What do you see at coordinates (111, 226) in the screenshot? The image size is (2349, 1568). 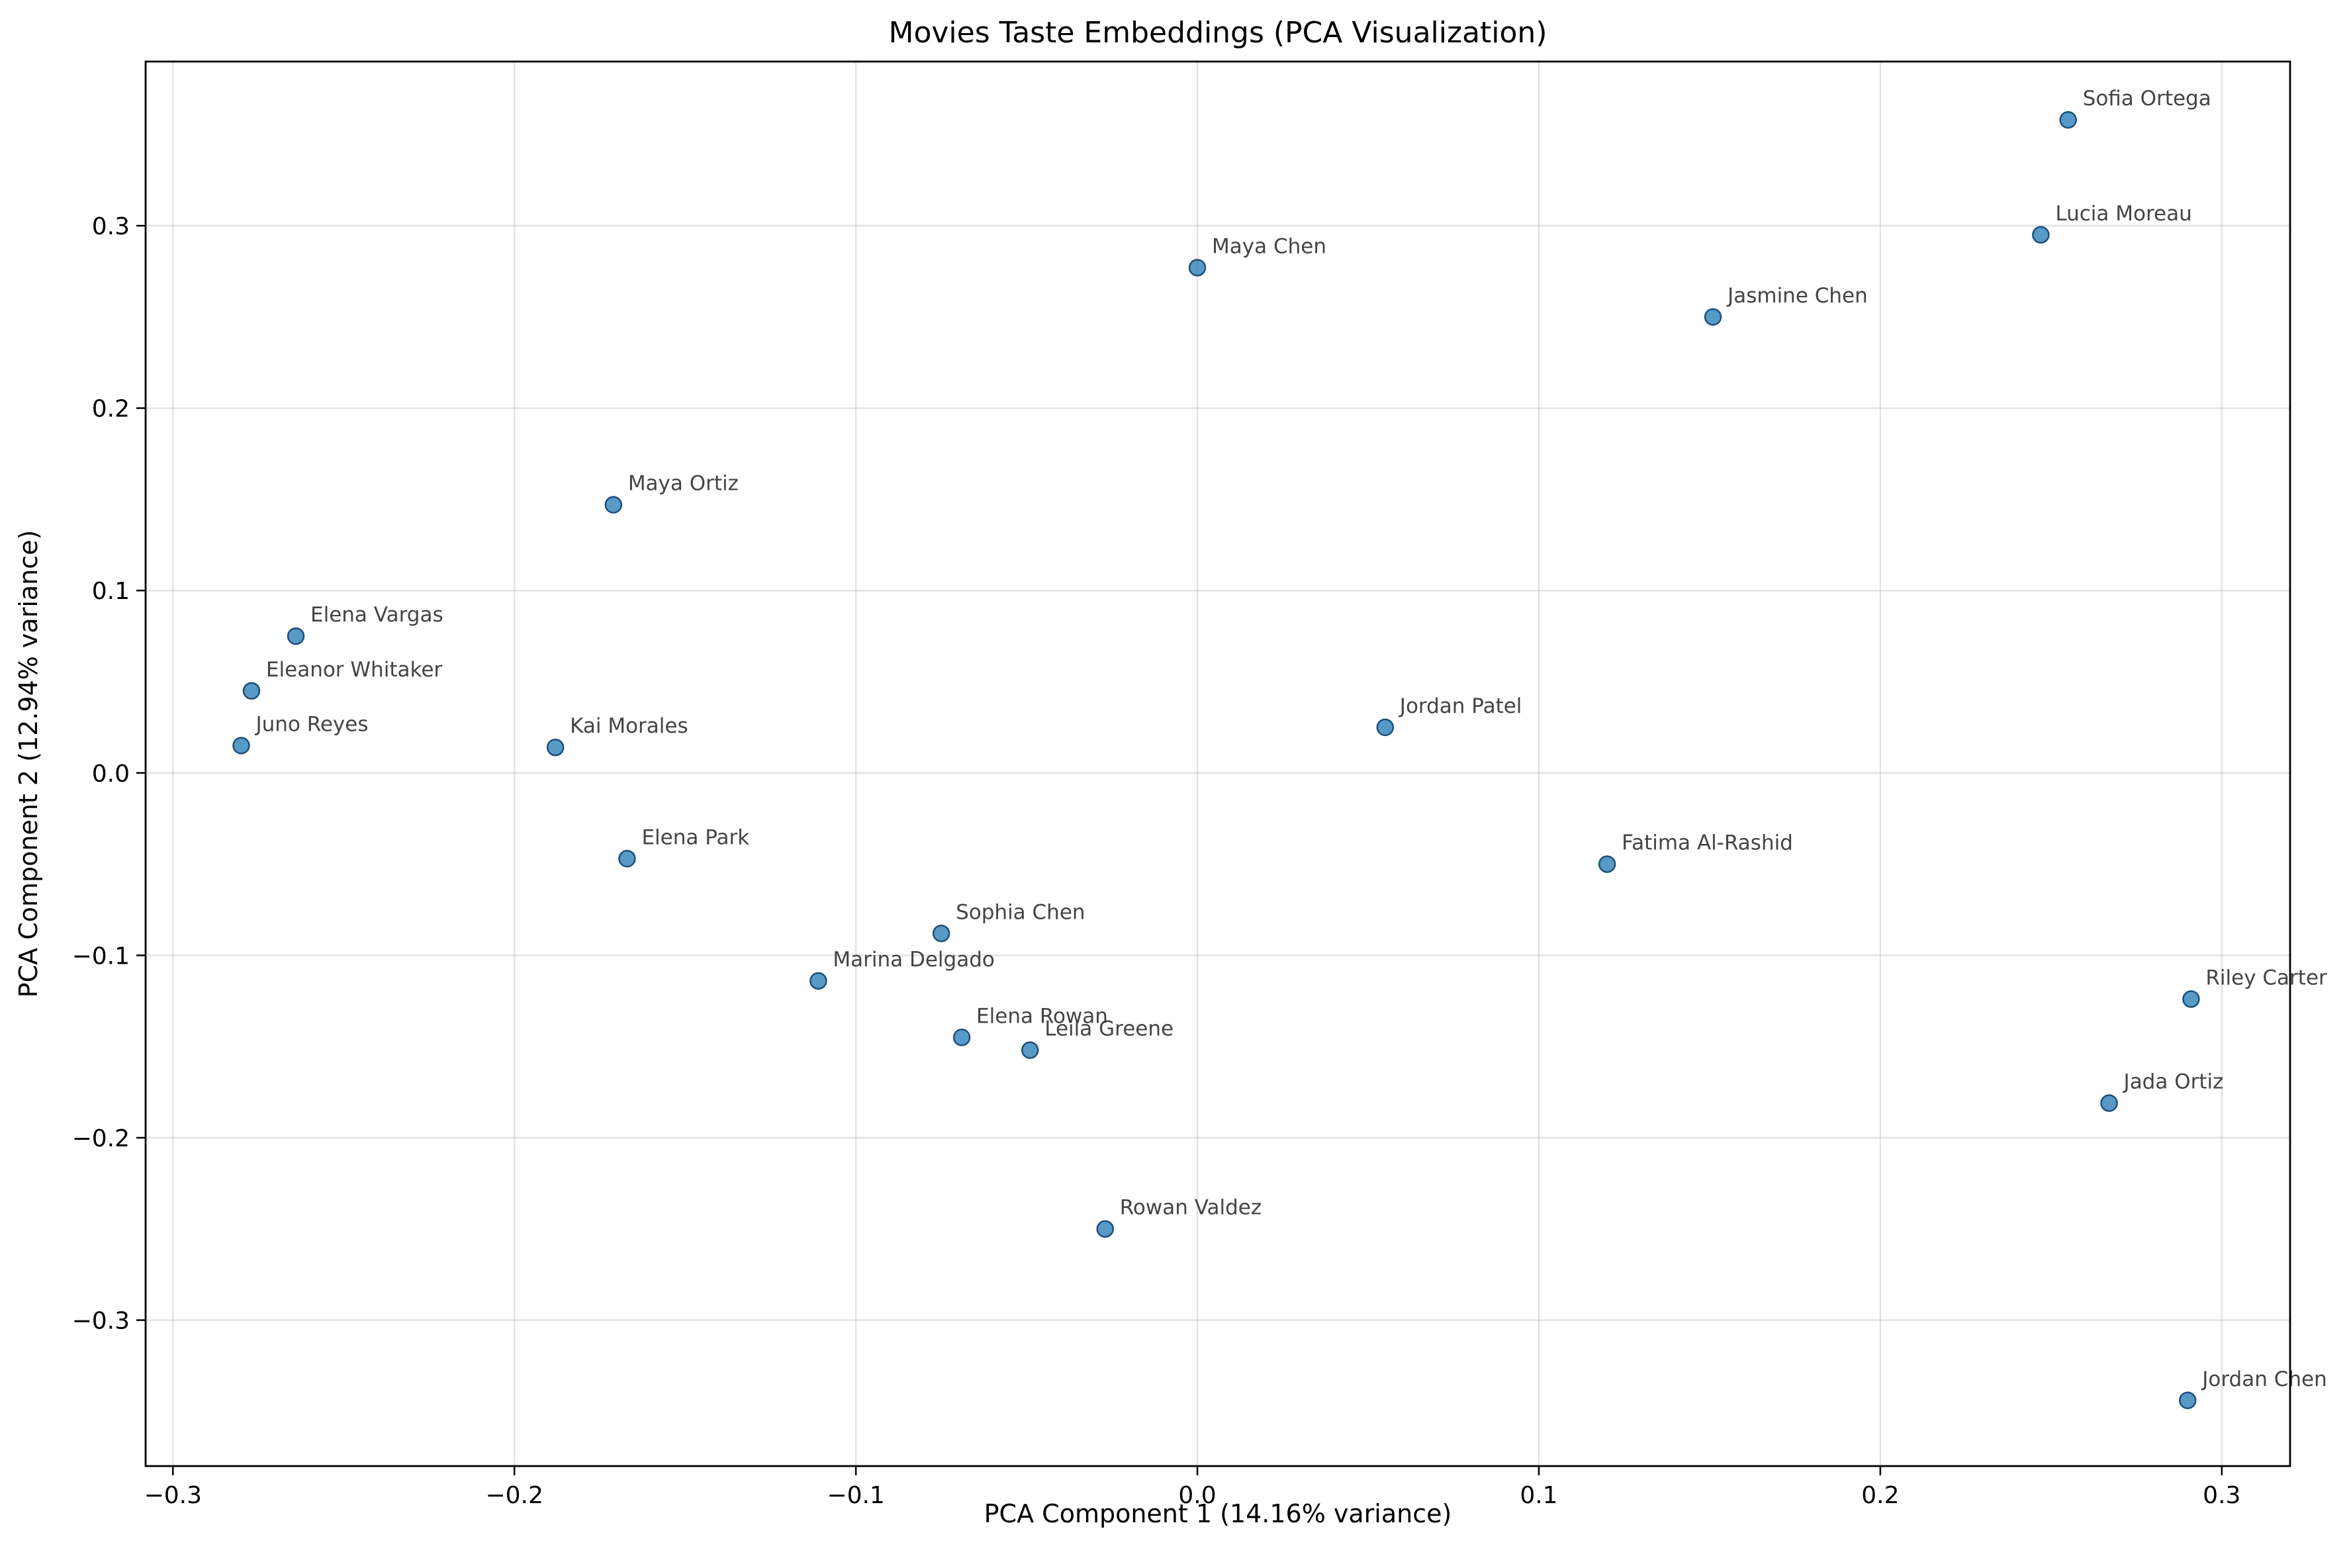 I see `y-tick-label: 0.3` at bounding box center [111, 226].